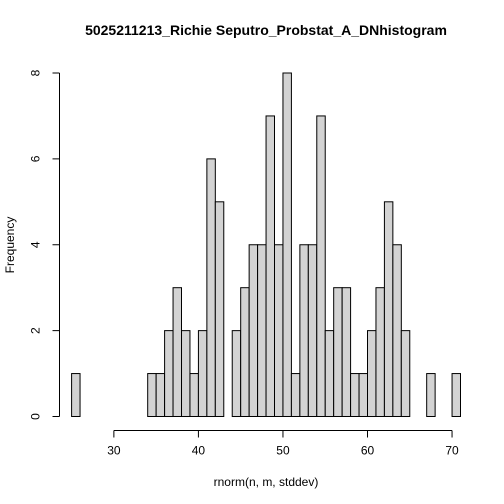 The width and height of the screenshot is (504, 504). Describe the element at coordinates (368, 451) in the screenshot. I see `x-tick-label: 60` at that location.